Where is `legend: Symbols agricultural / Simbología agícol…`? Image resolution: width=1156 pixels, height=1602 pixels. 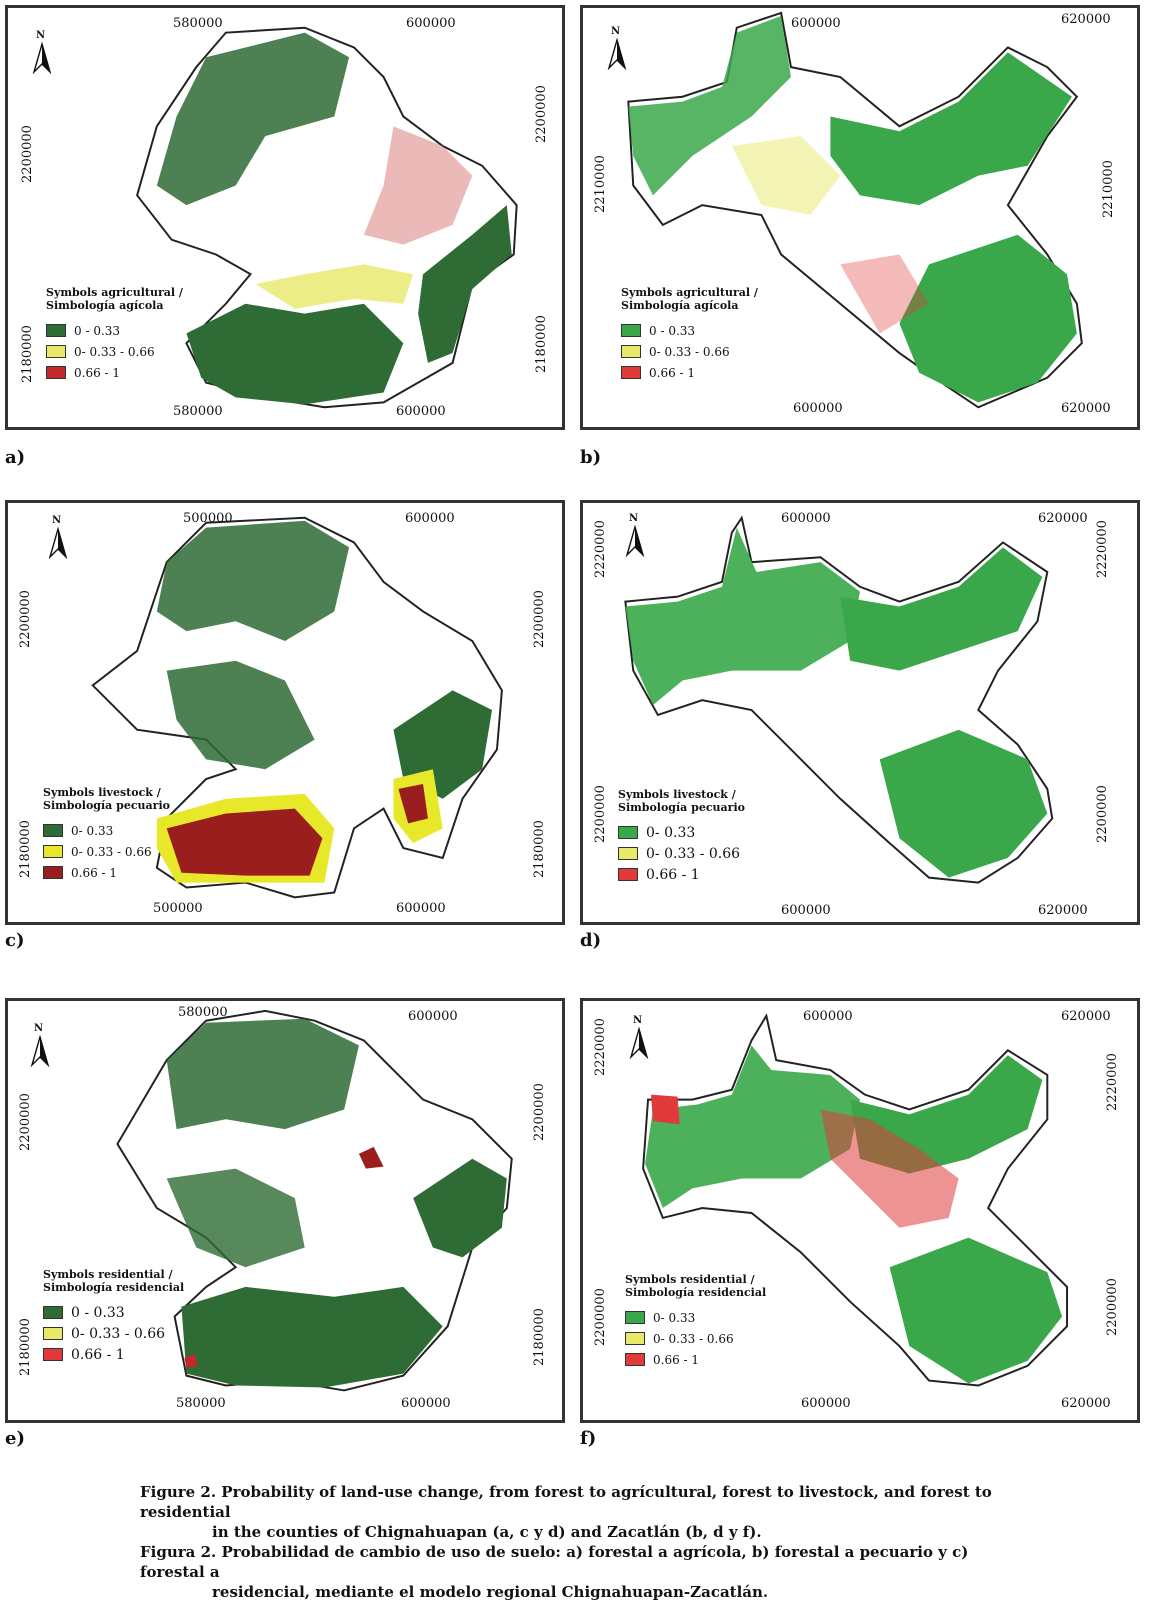
legend: Symbols agricultural / Simbología agícol… is located at coordinates (114, 334).